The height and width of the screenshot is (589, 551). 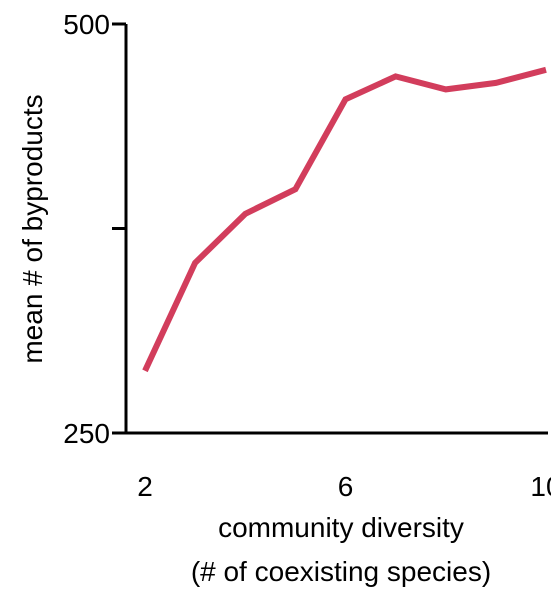 What do you see at coordinates (32, 228) in the screenshot?
I see `y-axis-title: mean # of byproducts` at bounding box center [32, 228].